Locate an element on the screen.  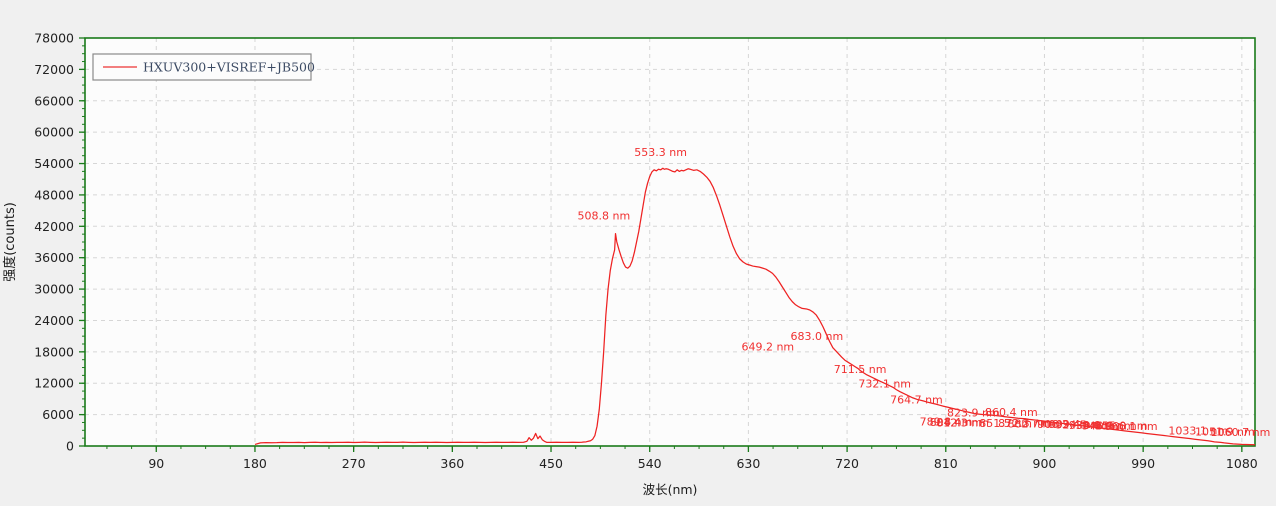
x-tick-label: 1080 is located at coordinates (1242, 463).